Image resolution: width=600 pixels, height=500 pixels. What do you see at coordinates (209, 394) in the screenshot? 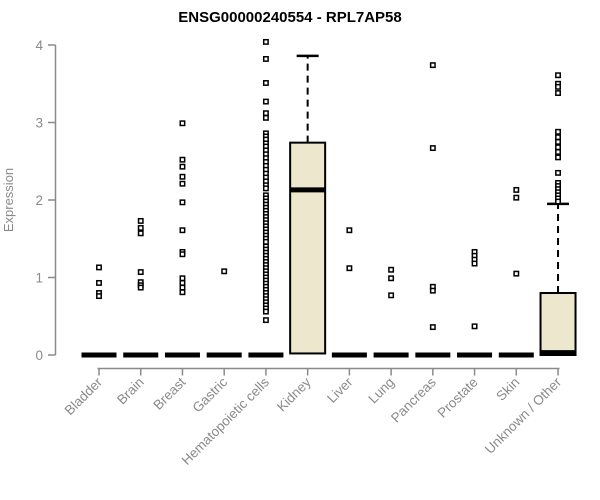
I see `x-category-label-gastric: Gastric` at bounding box center [209, 394].